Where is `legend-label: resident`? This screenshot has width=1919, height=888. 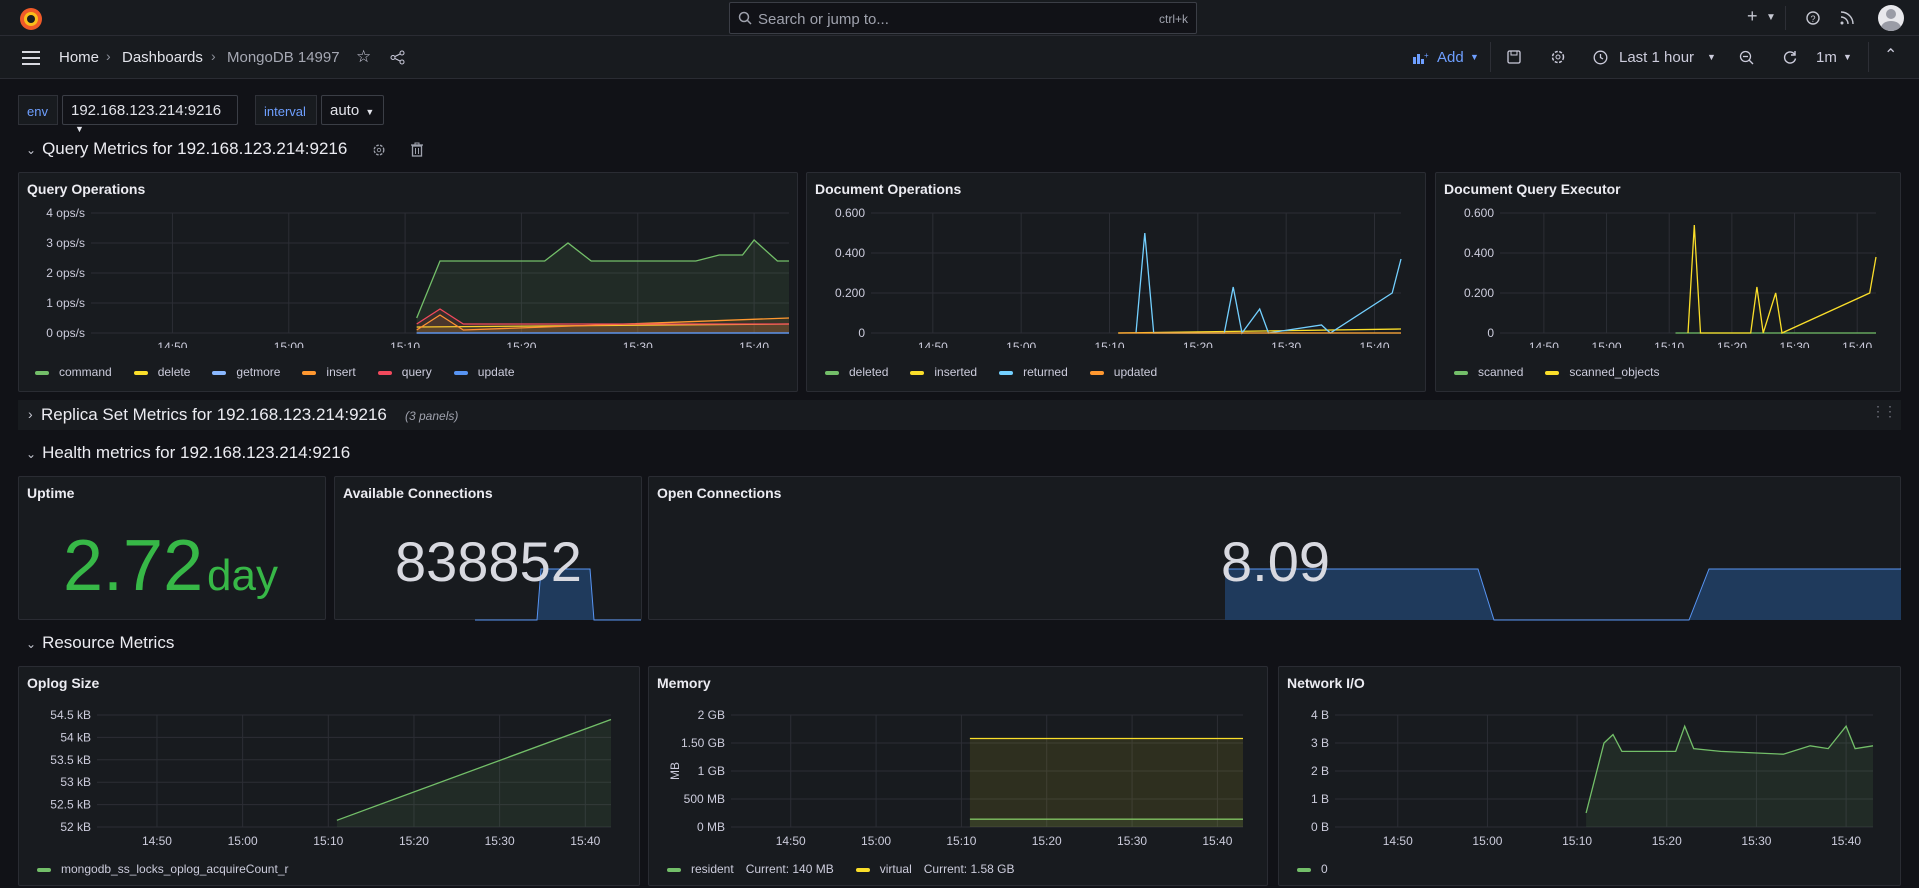
legend-label: resident is located at coordinates (712, 869).